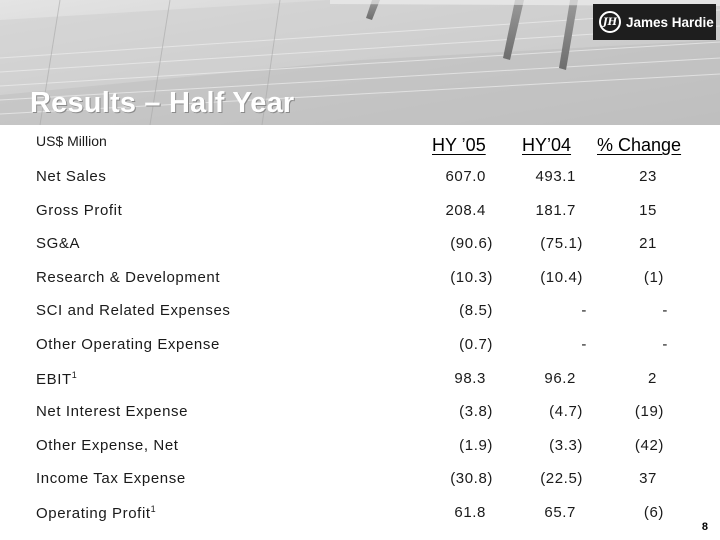 Image resolution: width=720 pixels, height=540 pixels. What do you see at coordinates (360, 516) in the screenshot?
I see `table-row: Operating Profit1 61.8 65.7 (6)` at bounding box center [360, 516].